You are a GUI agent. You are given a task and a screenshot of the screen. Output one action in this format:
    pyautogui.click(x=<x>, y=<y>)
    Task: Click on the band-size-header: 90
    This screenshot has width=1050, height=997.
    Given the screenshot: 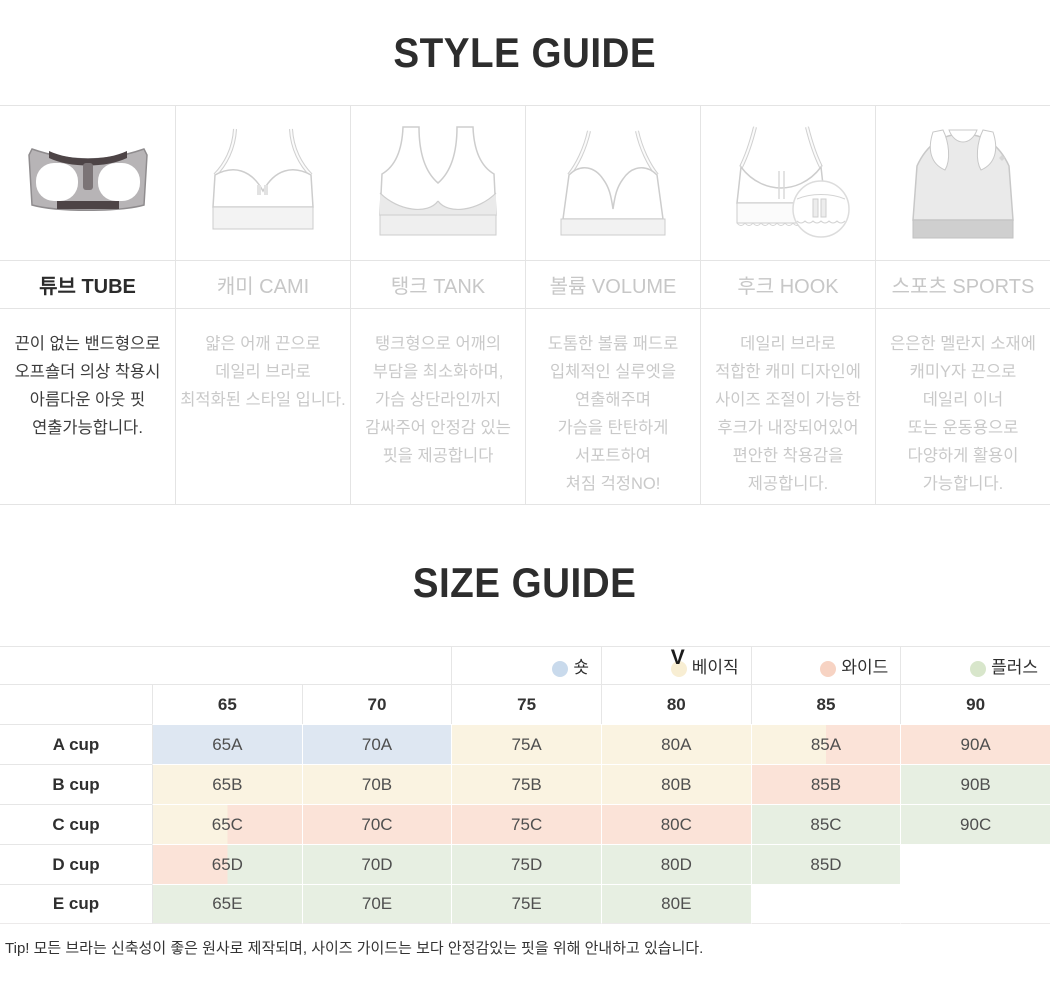 What is the action you would take?
    pyautogui.click(x=975, y=704)
    